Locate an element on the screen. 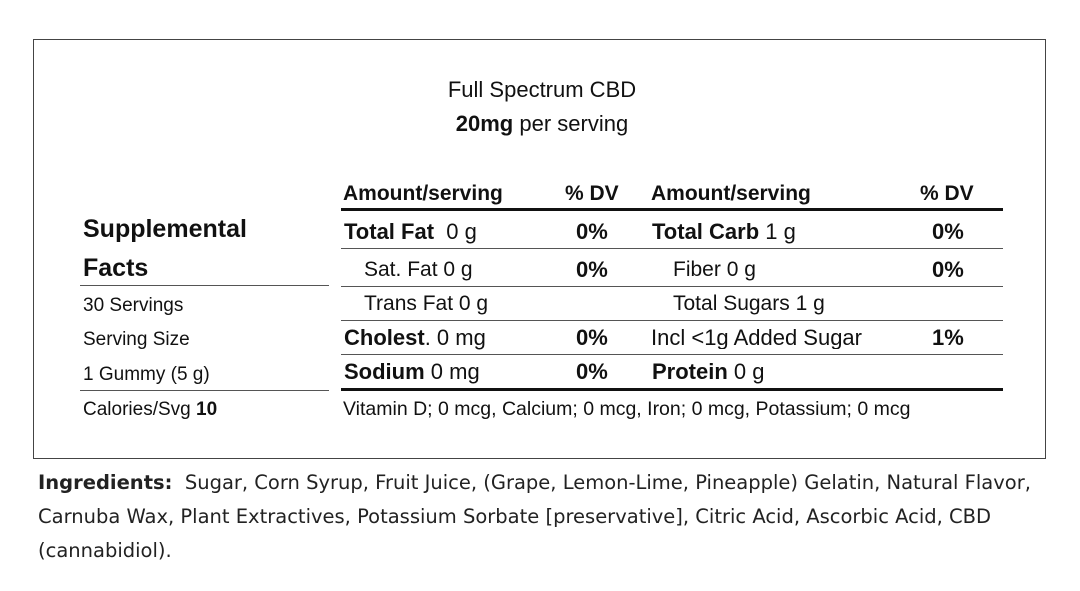 Image resolution: width=1080 pixels, height=591 pixels. table-row: Trans Fat 0 g is located at coordinates (426, 303).